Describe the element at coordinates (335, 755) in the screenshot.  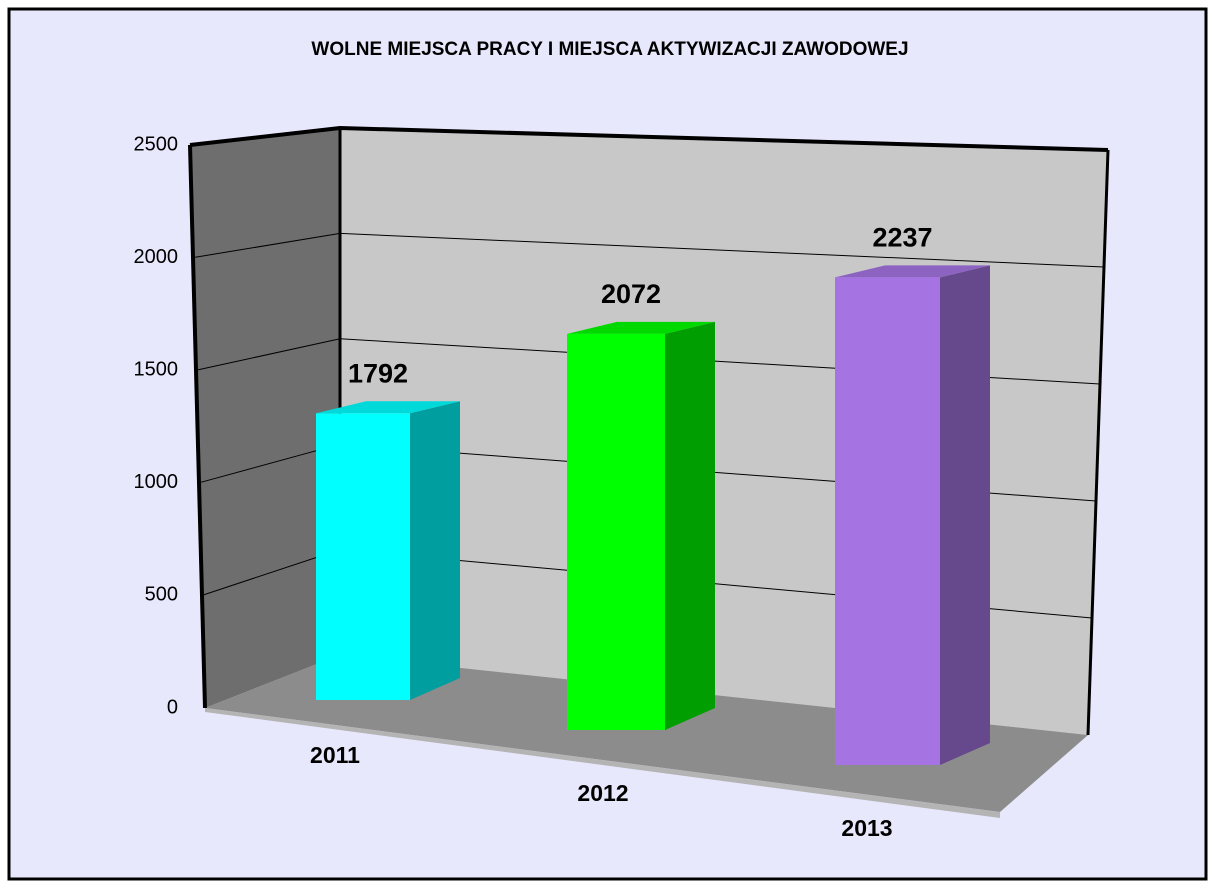
I see `x-tick-label: 2011` at that location.